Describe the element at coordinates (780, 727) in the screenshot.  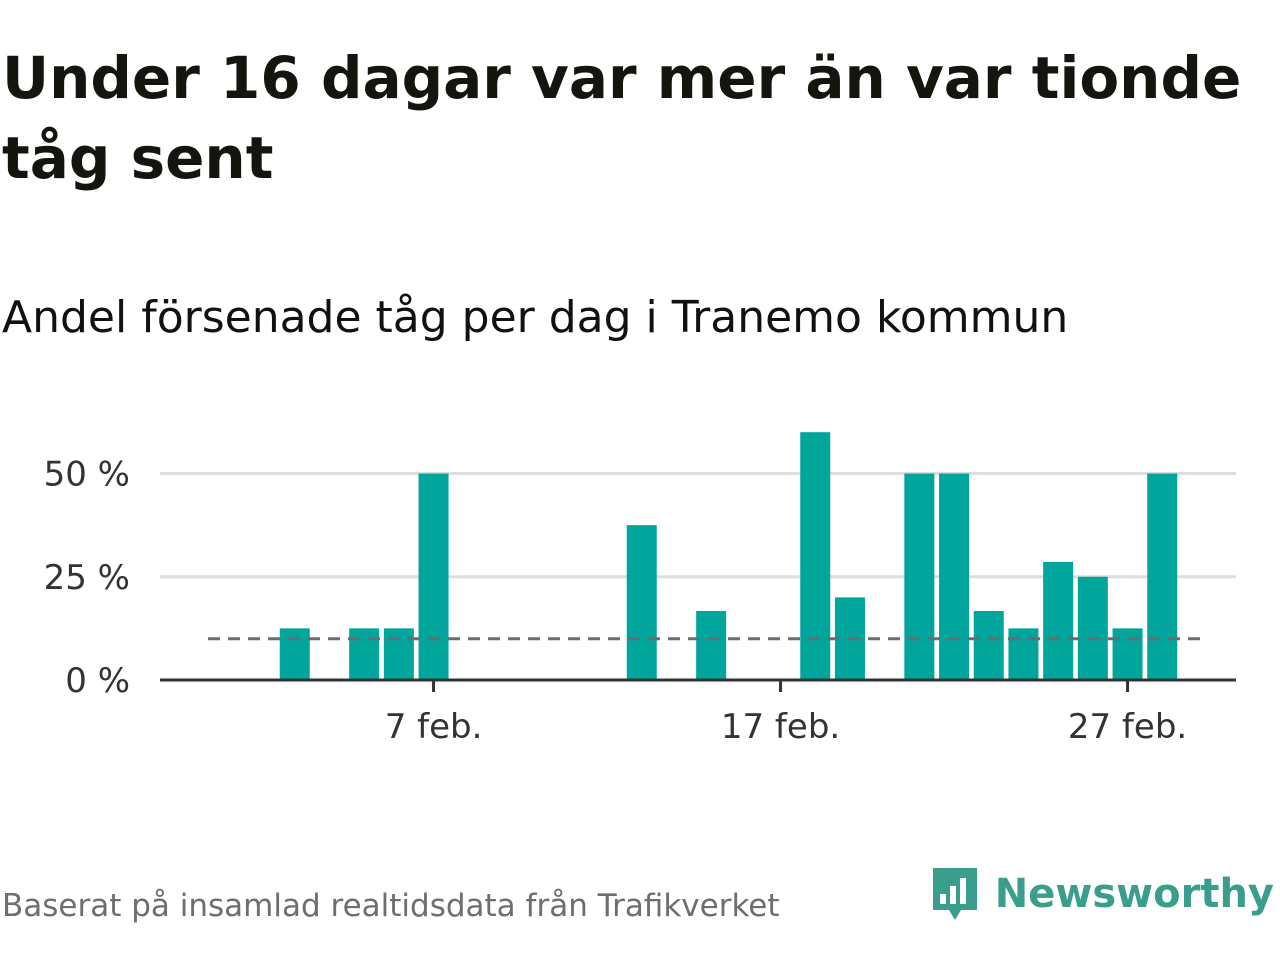
I see `x-tick-label-17: 17 feb.` at that location.